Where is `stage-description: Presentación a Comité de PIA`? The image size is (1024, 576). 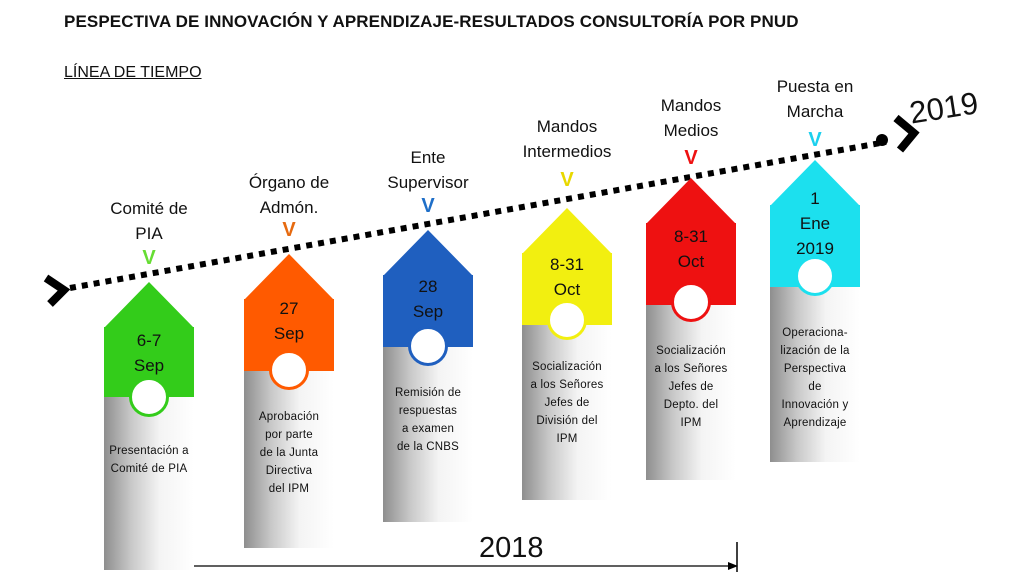
stage-description: Presentación a Comité de PIA is located at coordinates (149, 460).